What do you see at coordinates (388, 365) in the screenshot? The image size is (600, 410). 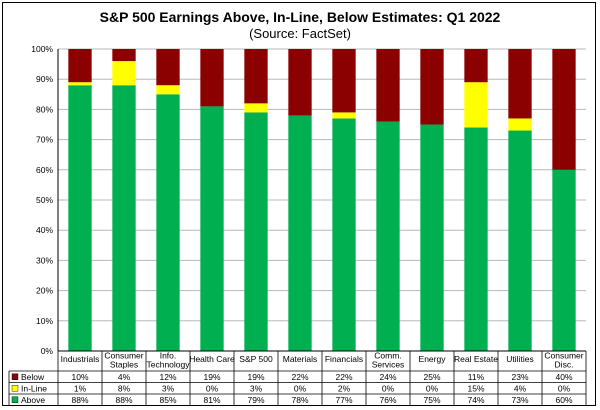 I see `category-label: Services` at bounding box center [388, 365].